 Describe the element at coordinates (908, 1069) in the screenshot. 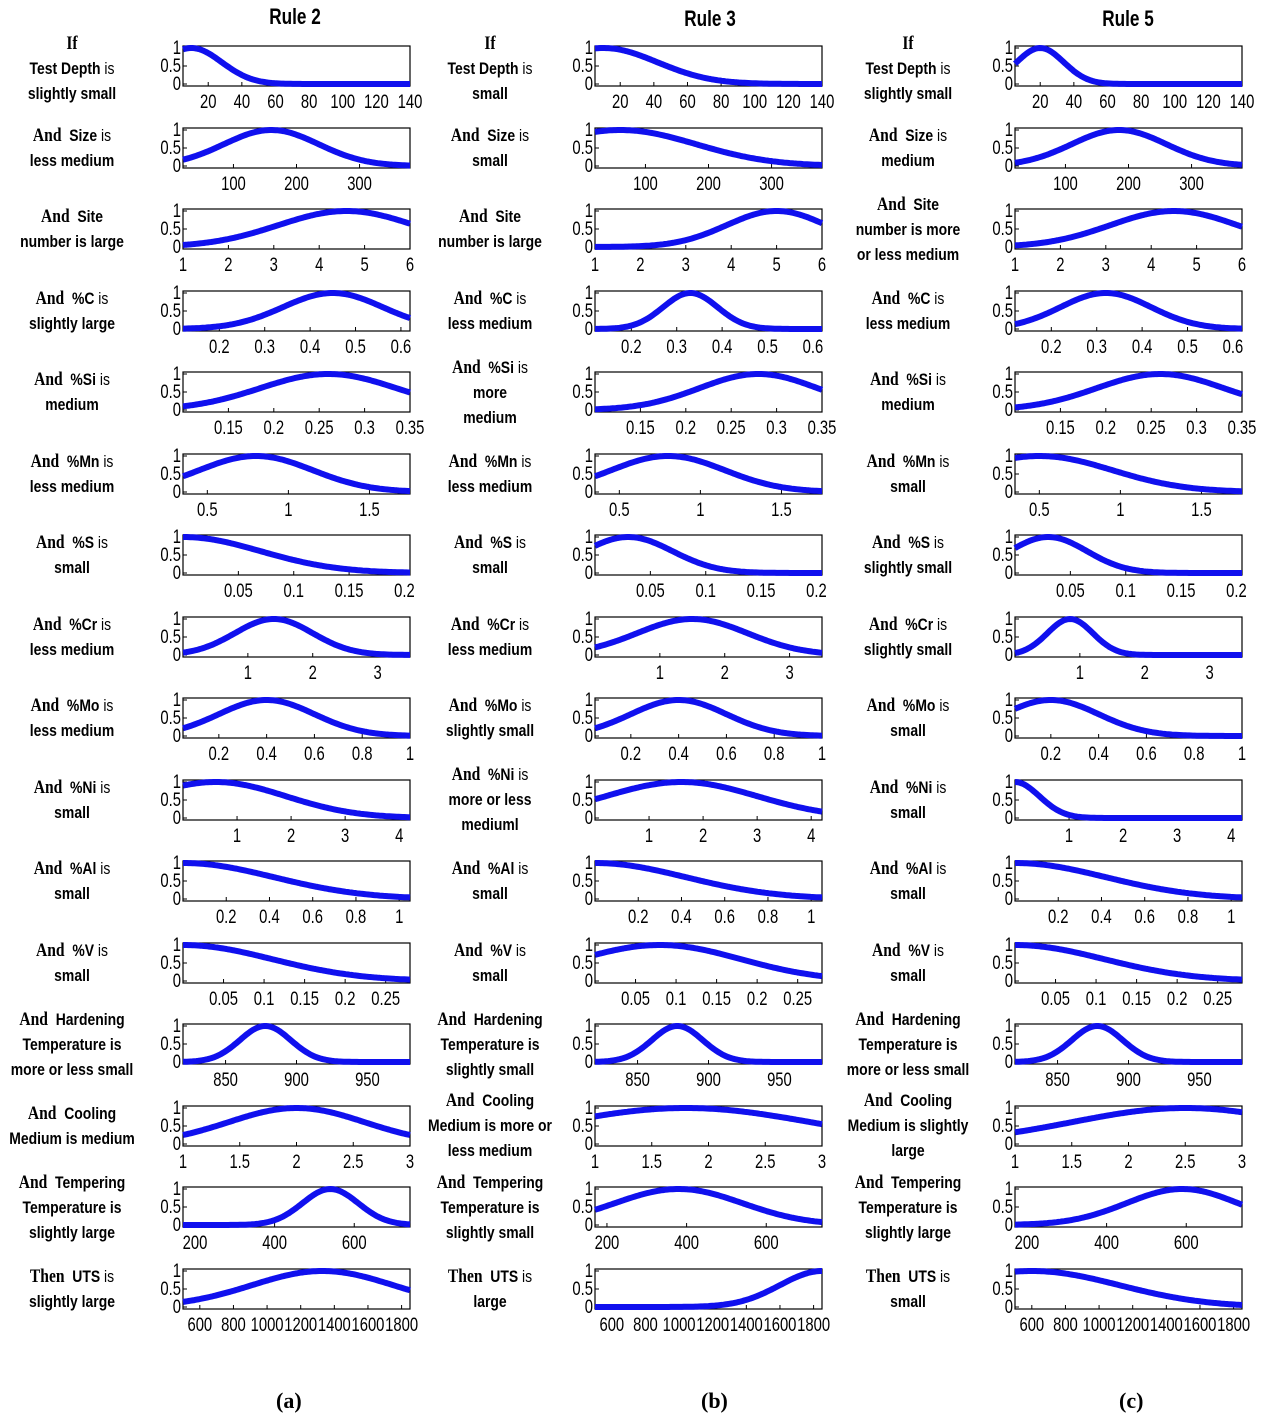

I see `linguistic-term-cont: more or less small` at that location.